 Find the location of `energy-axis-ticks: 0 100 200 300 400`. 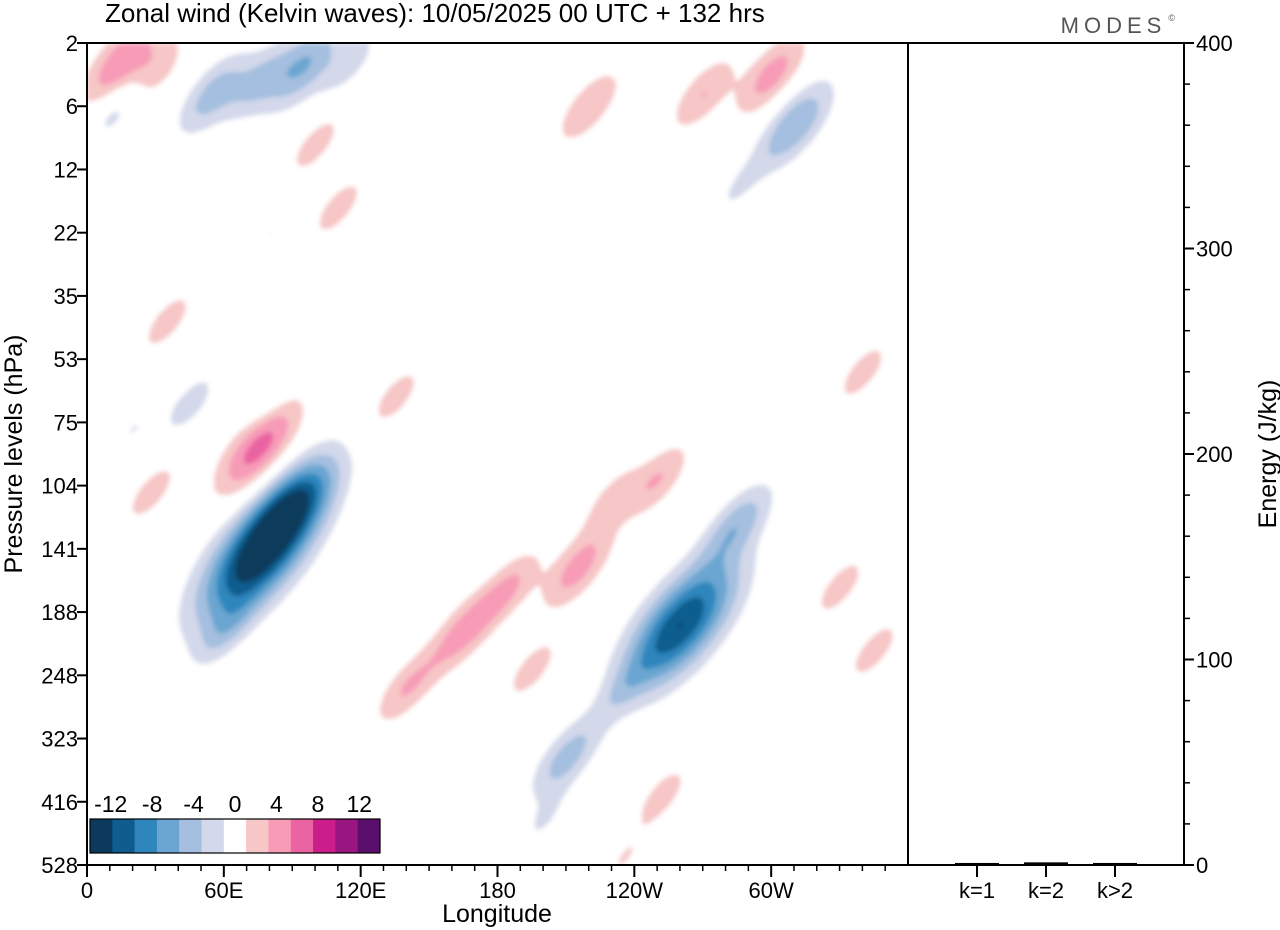

energy-axis-ticks: 0 100 200 300 400 is located at coordinates (1208, 454).